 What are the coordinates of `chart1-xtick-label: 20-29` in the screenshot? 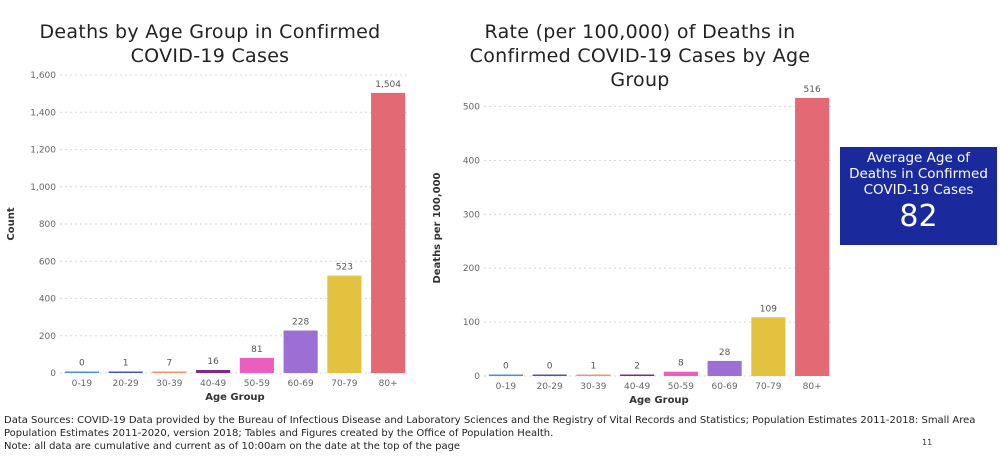 It's located at (126, 384).